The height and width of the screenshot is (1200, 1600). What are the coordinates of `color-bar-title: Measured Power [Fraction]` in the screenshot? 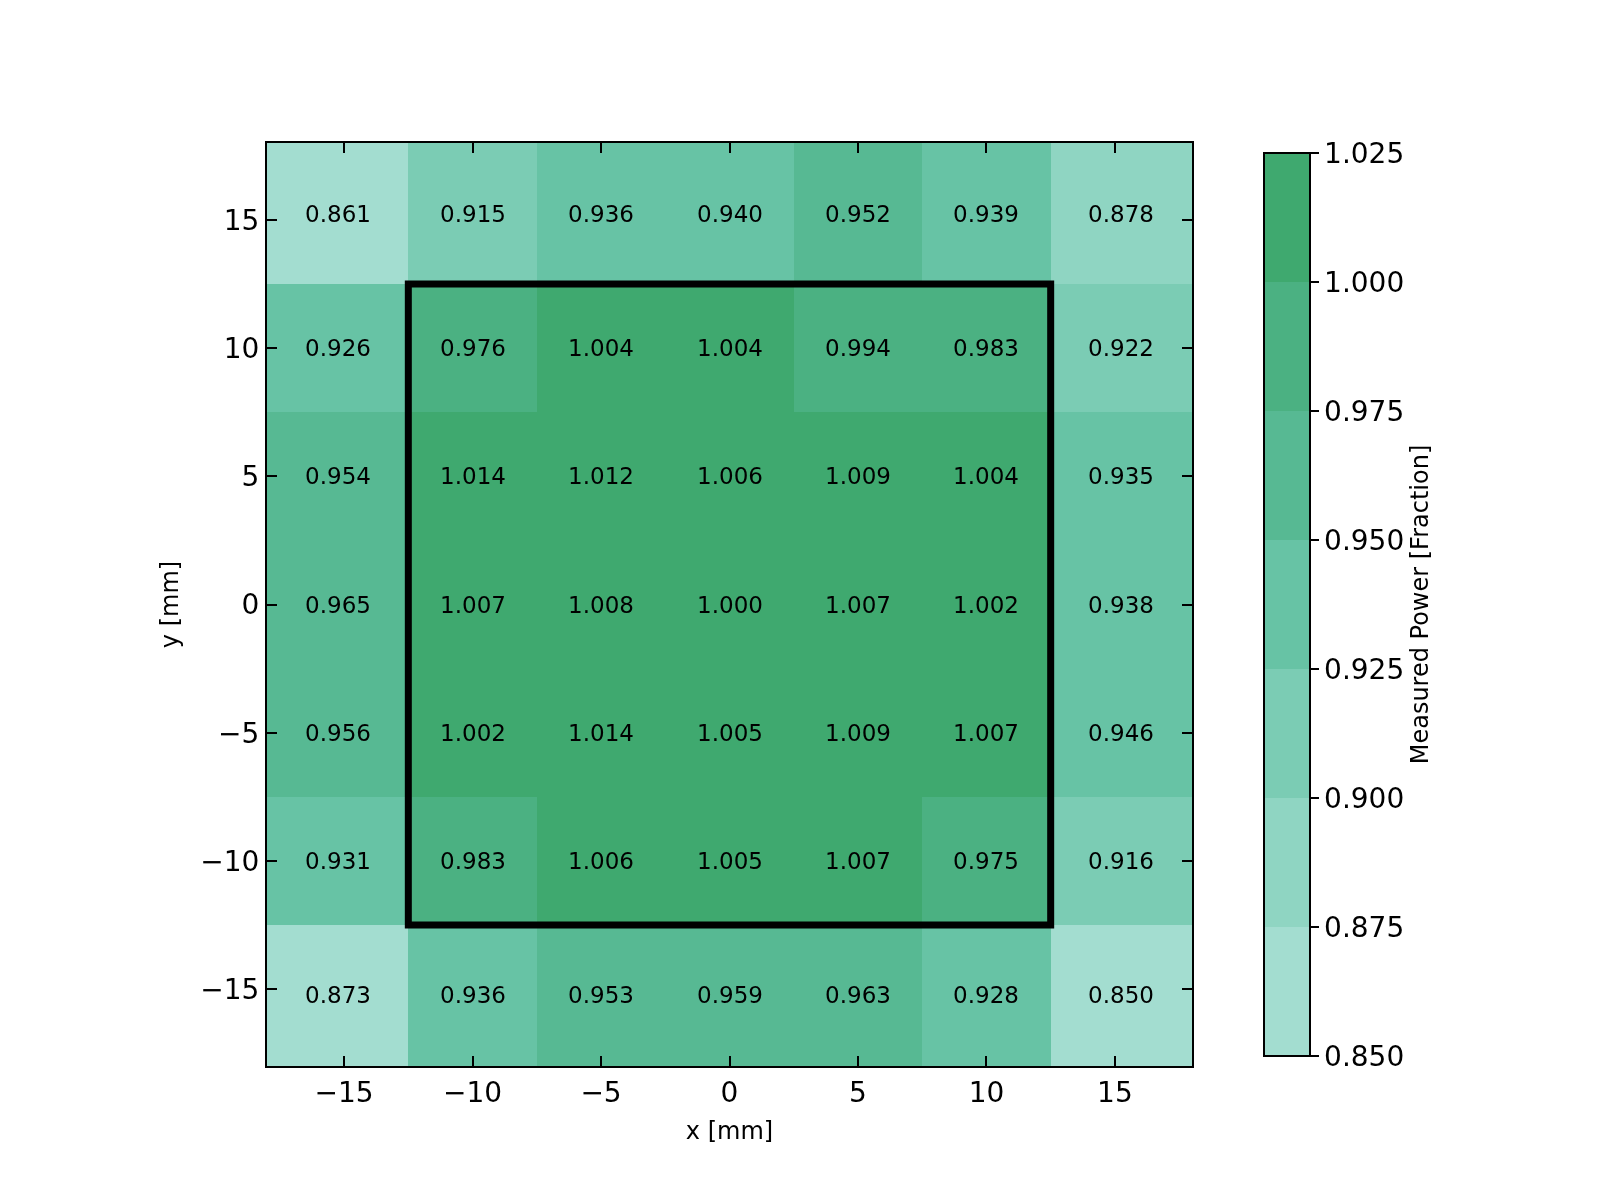 It's located at (1420, 604).